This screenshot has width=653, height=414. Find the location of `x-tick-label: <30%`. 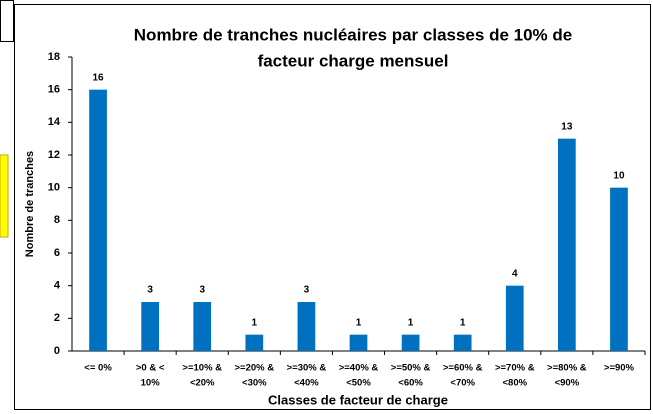

x-tick-label: <30% is located at coordinates (254, 383).